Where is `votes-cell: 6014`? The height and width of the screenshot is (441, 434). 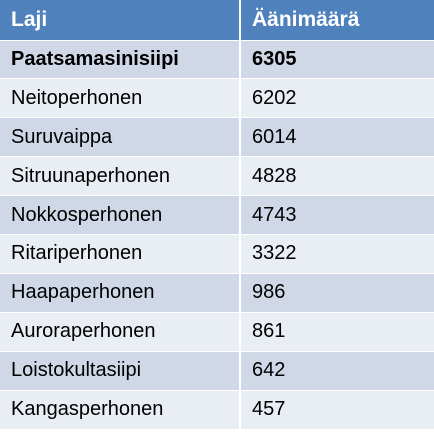 votes-cell: 6014 is located at coordinates (336, 137).